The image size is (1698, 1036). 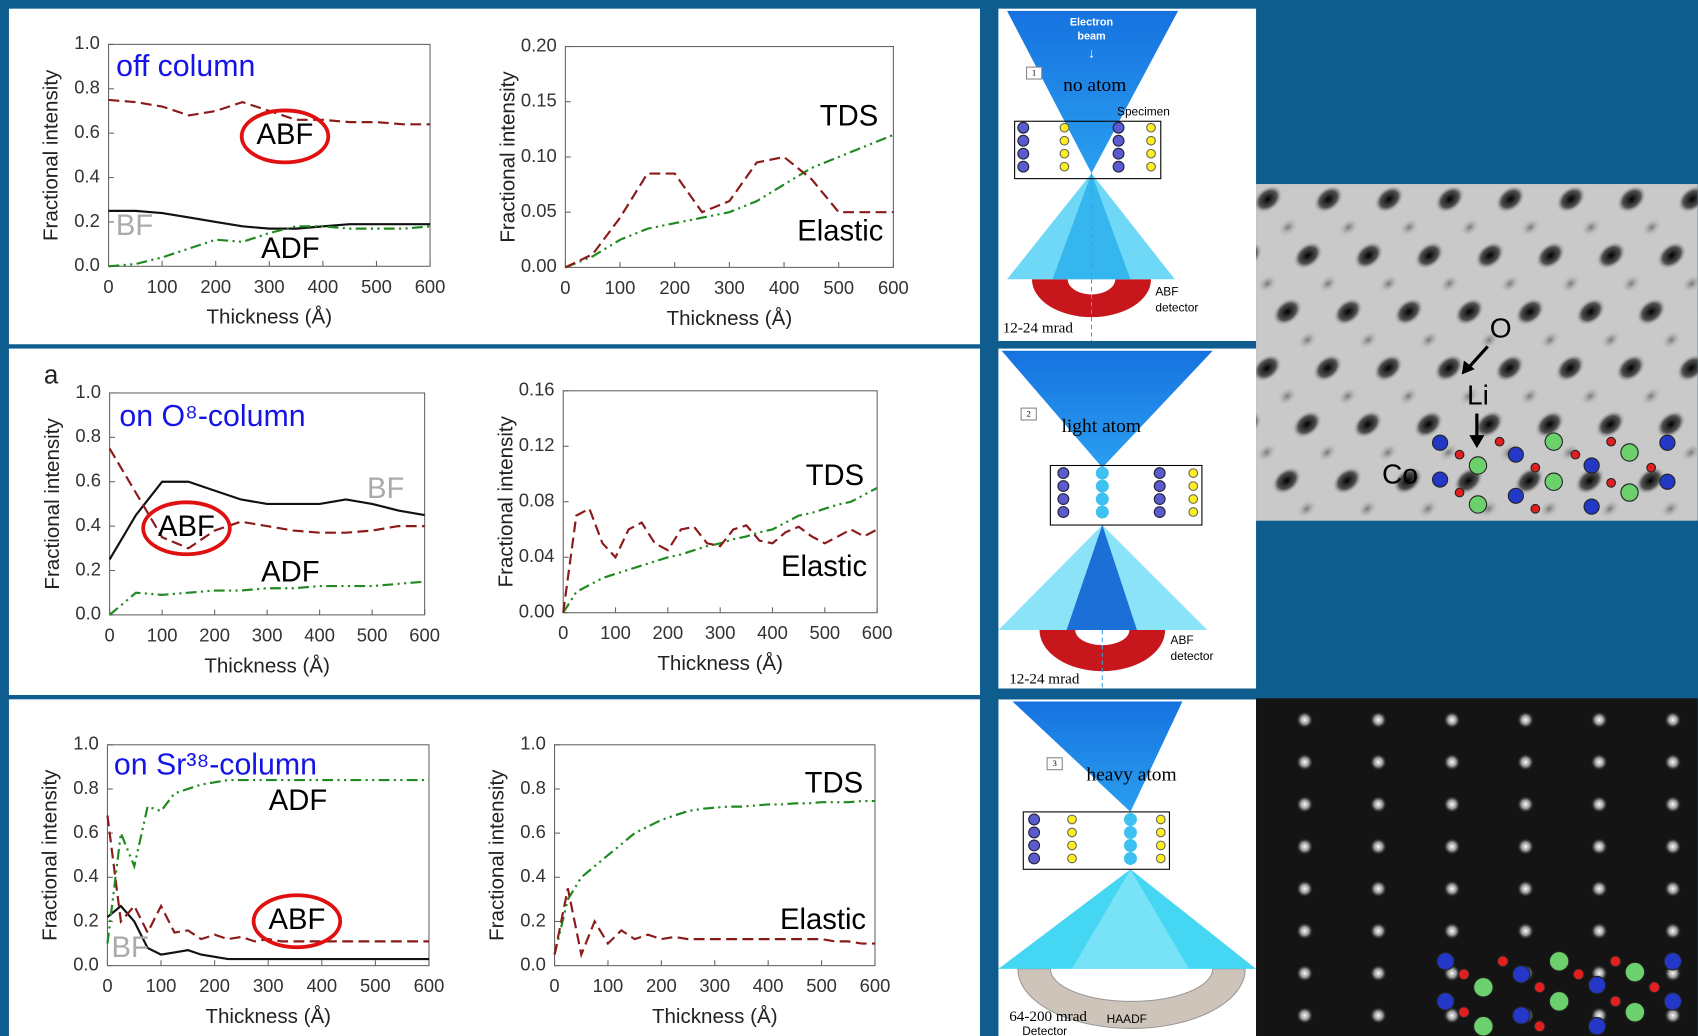 I want to click on detector-label: HAADF, so click(x=1127, y=1019).